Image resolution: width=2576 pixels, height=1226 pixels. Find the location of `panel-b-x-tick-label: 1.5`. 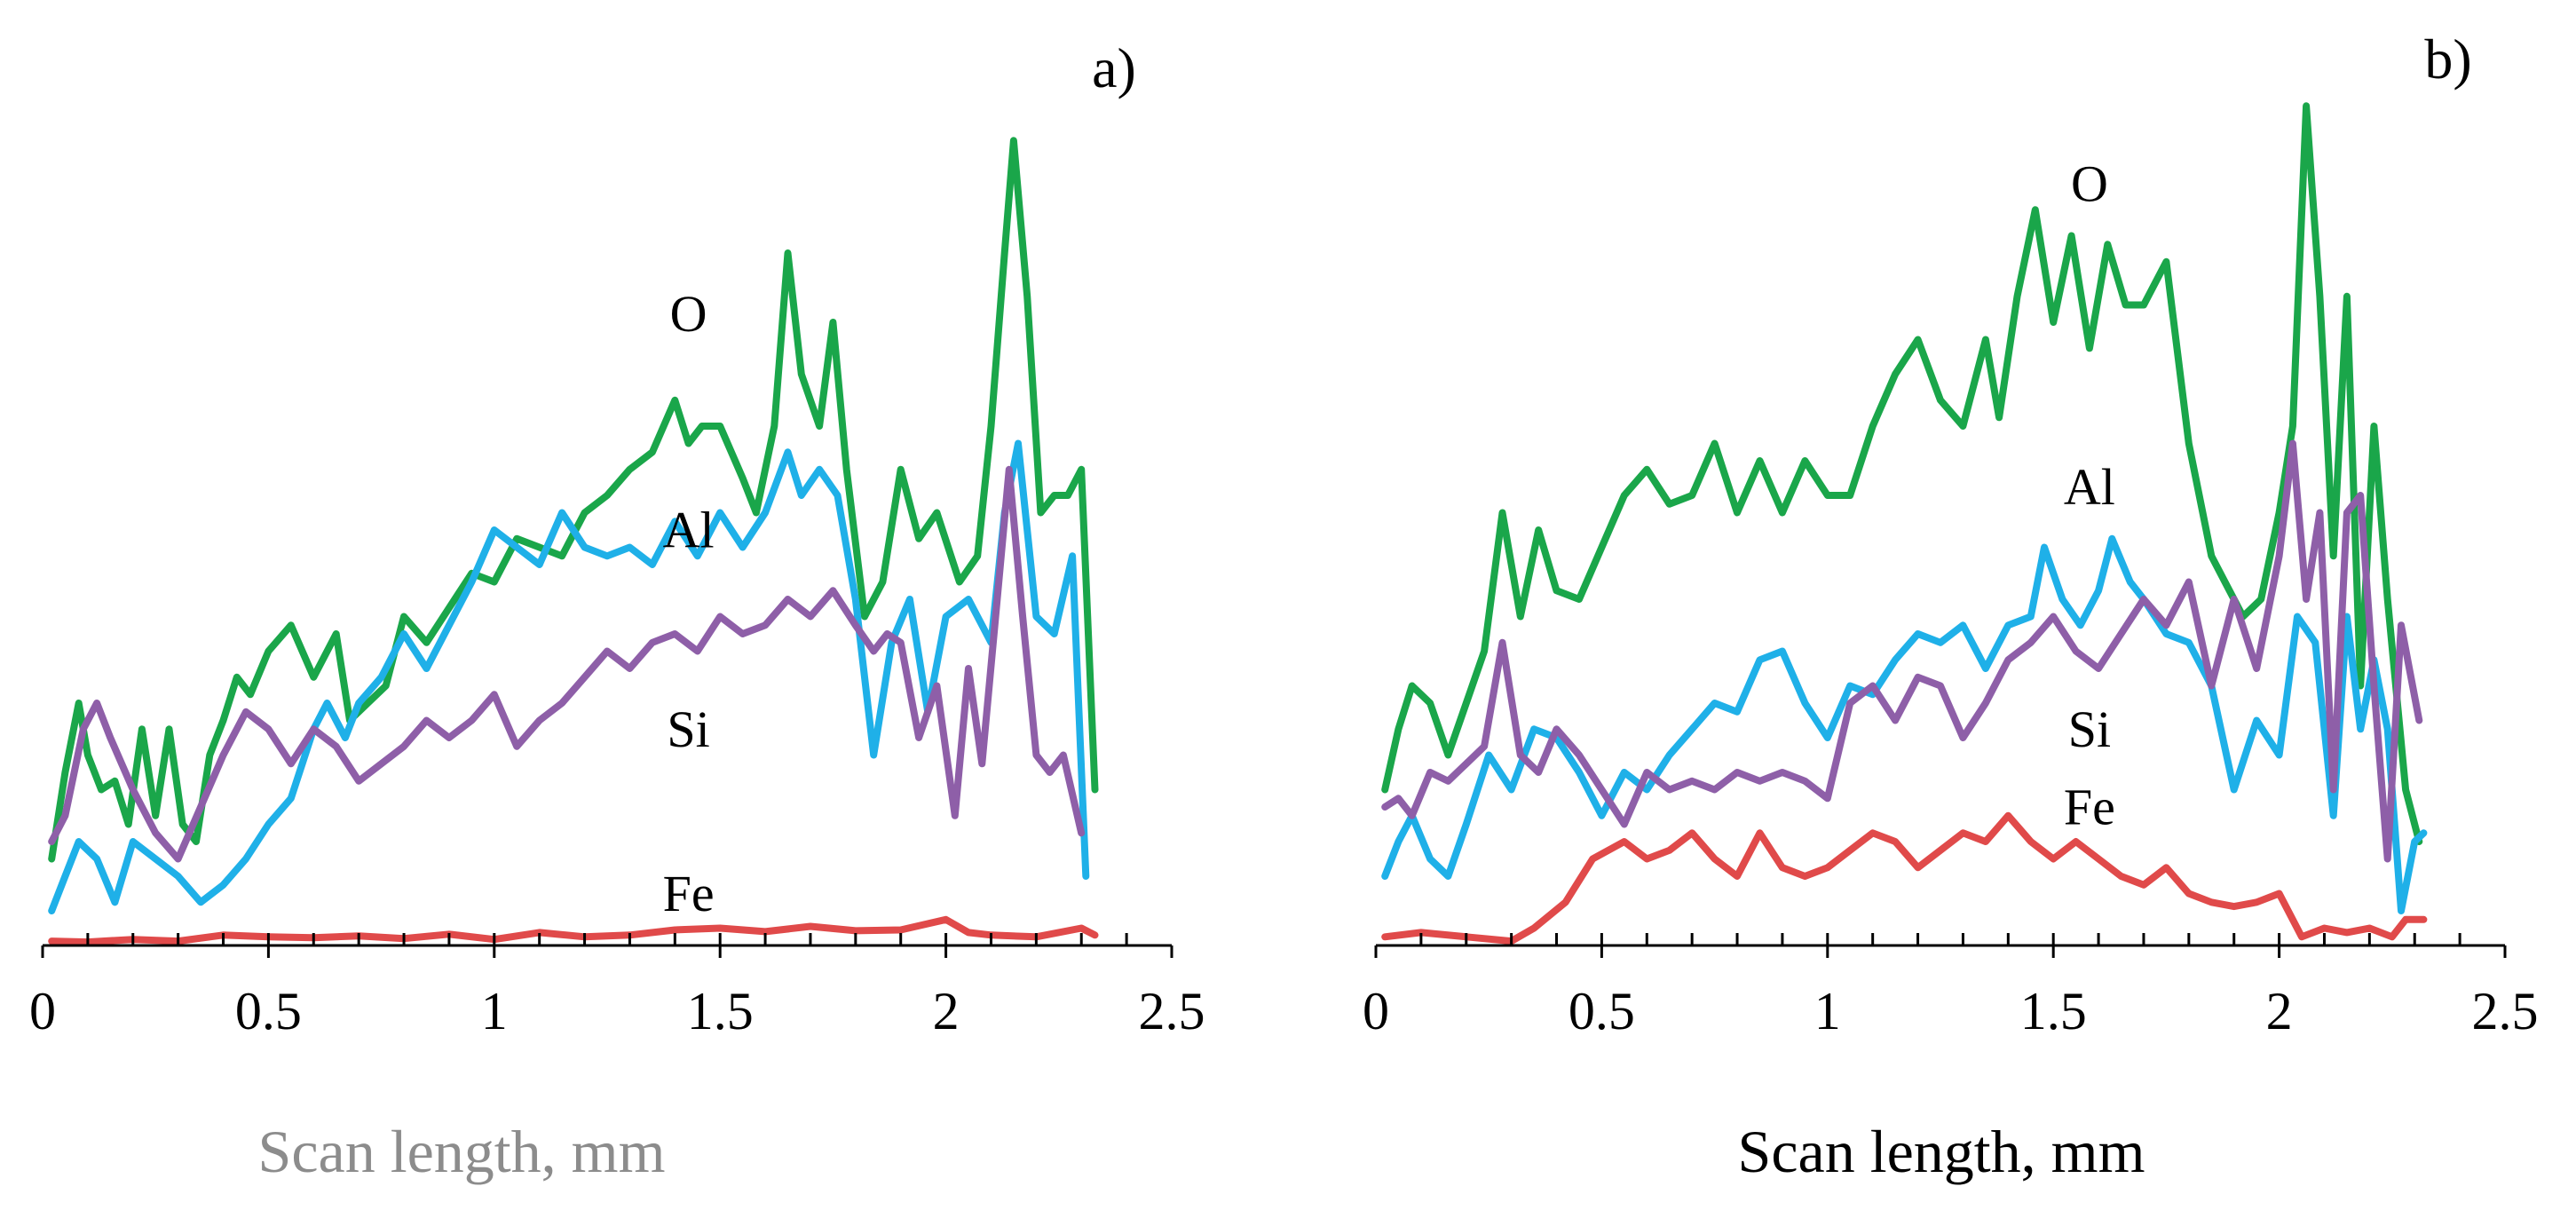

panel-b-x-tick-label: 1.5 is located at coordinates (2053, 1011).